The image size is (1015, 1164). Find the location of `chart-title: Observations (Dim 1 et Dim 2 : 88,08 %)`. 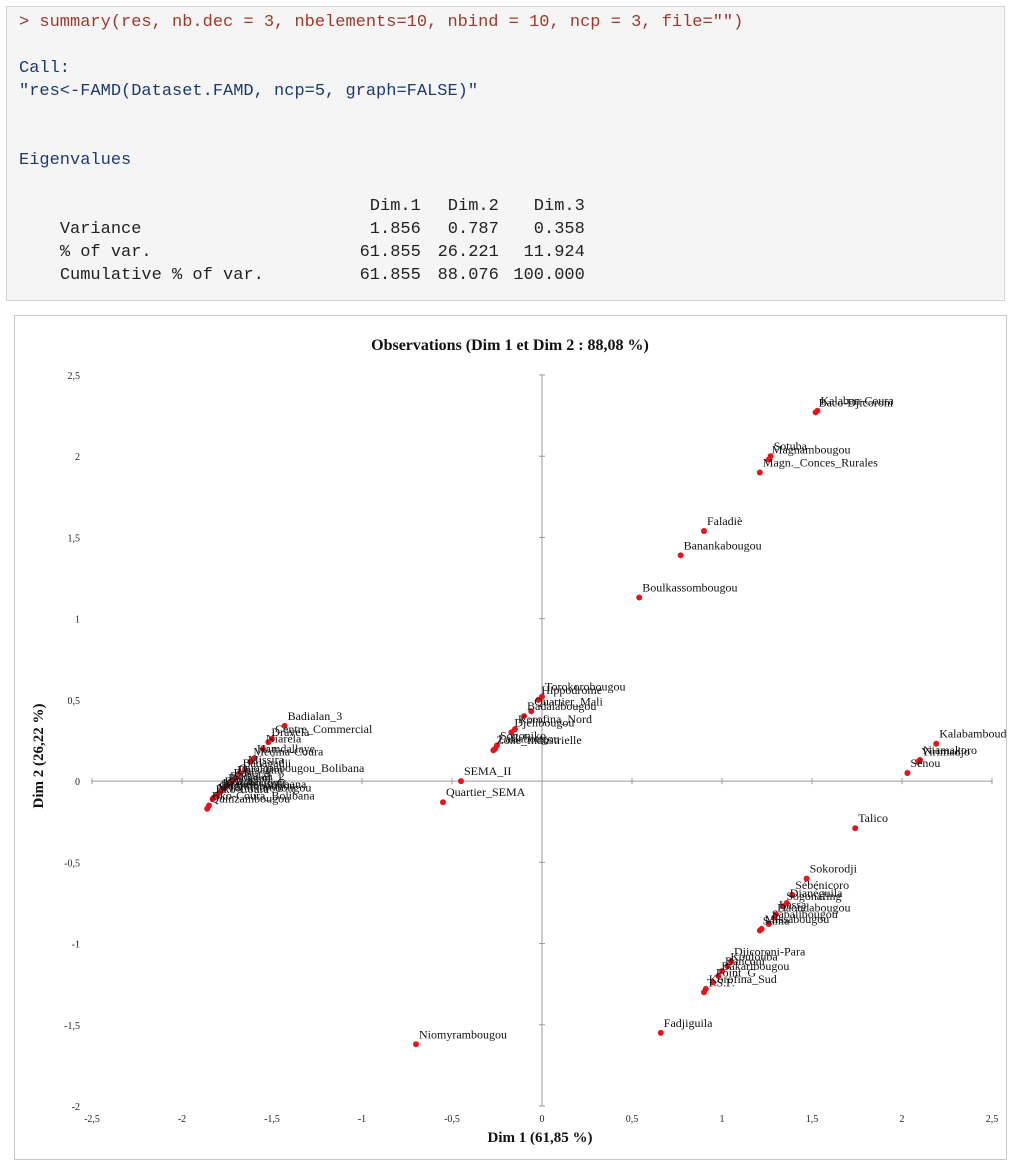

chart-title: Observations (Dim 1 et Dim 2 : 88,08 %) is located at coordinates (510, 345).